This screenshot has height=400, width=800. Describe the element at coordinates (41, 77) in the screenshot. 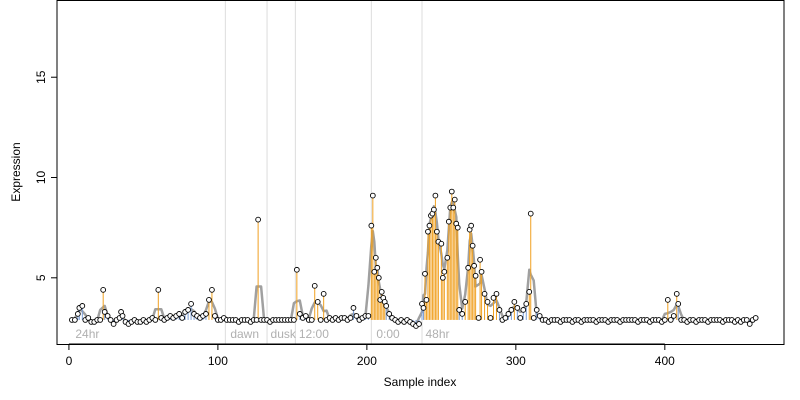

I see `y-tick-label: 15` at that location.